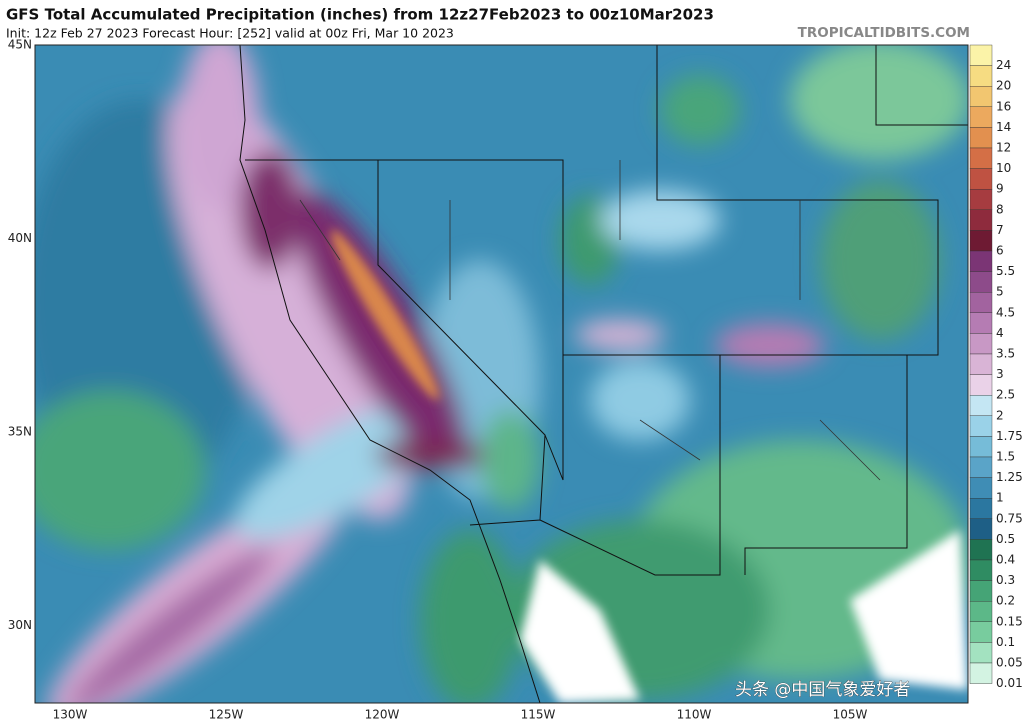  What do you see at coordinates (1003, 65) in the screenshot?
I see `colorbar-label: 24` at bounding box center [1003, 65].